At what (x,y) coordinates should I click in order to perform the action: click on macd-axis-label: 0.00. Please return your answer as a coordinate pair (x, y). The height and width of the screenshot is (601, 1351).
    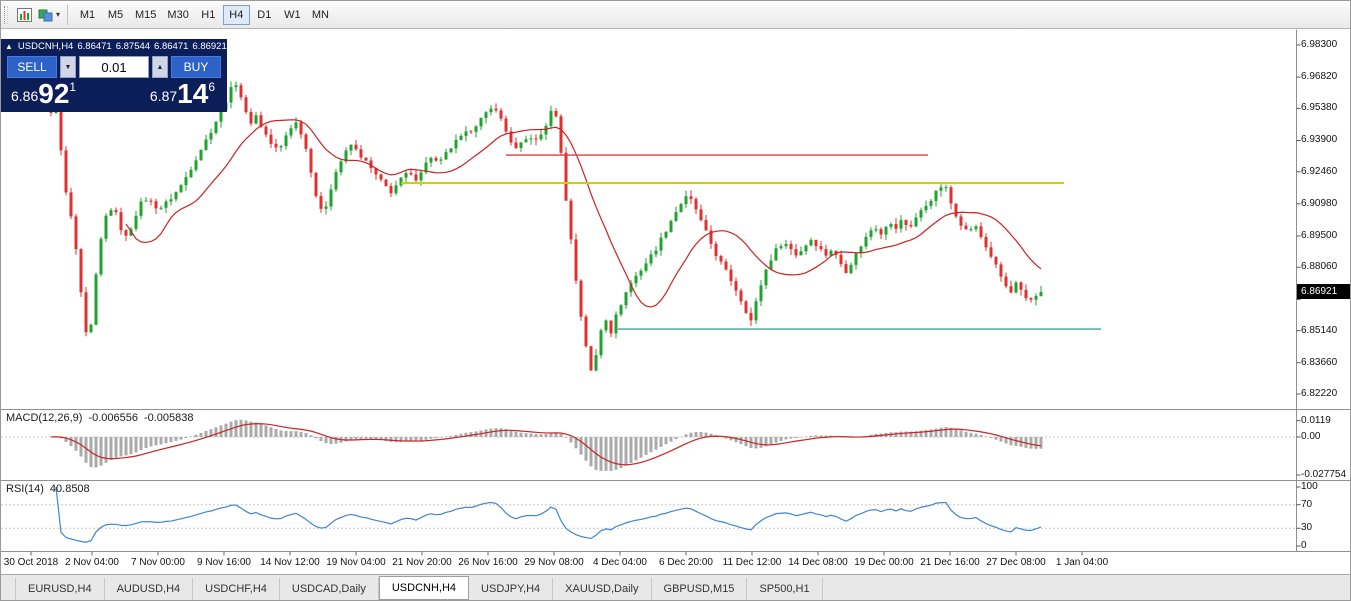
    Looking at the image, I should click on (1311, 436).